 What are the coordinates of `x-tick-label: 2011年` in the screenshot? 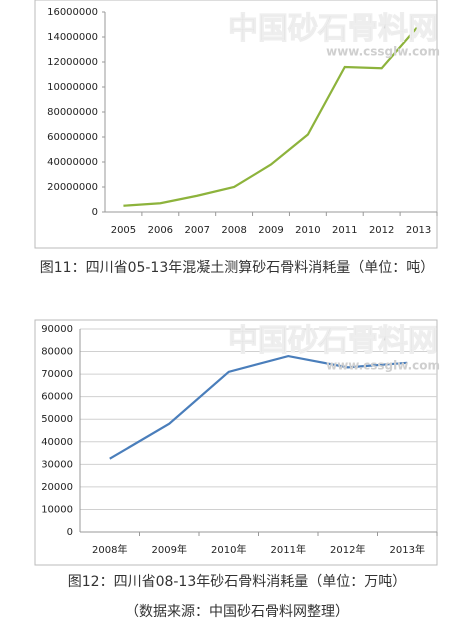 It's located at (288, 549).